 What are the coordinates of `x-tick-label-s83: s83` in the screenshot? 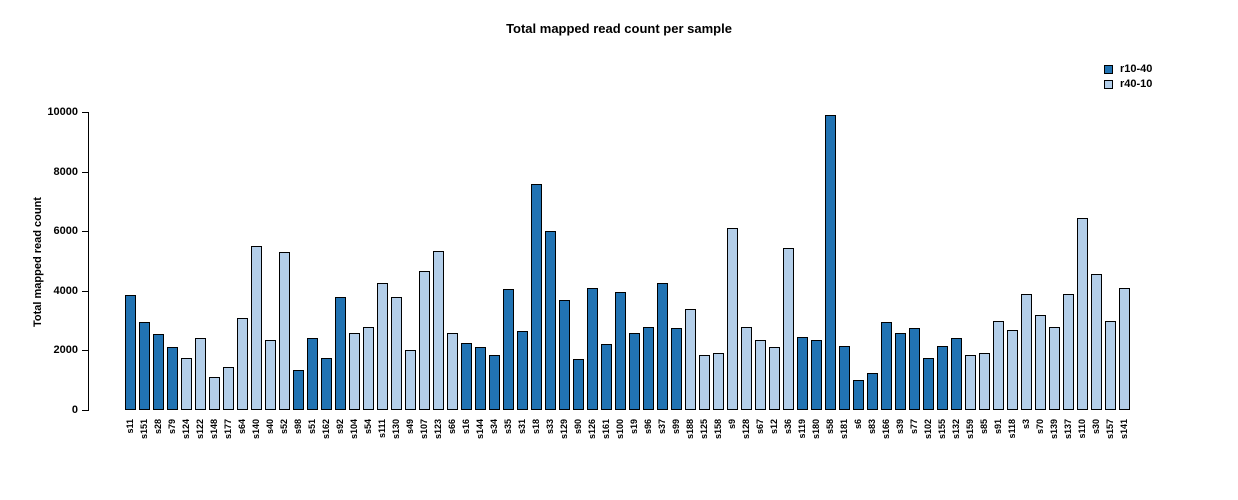 It's located at (872, 427).